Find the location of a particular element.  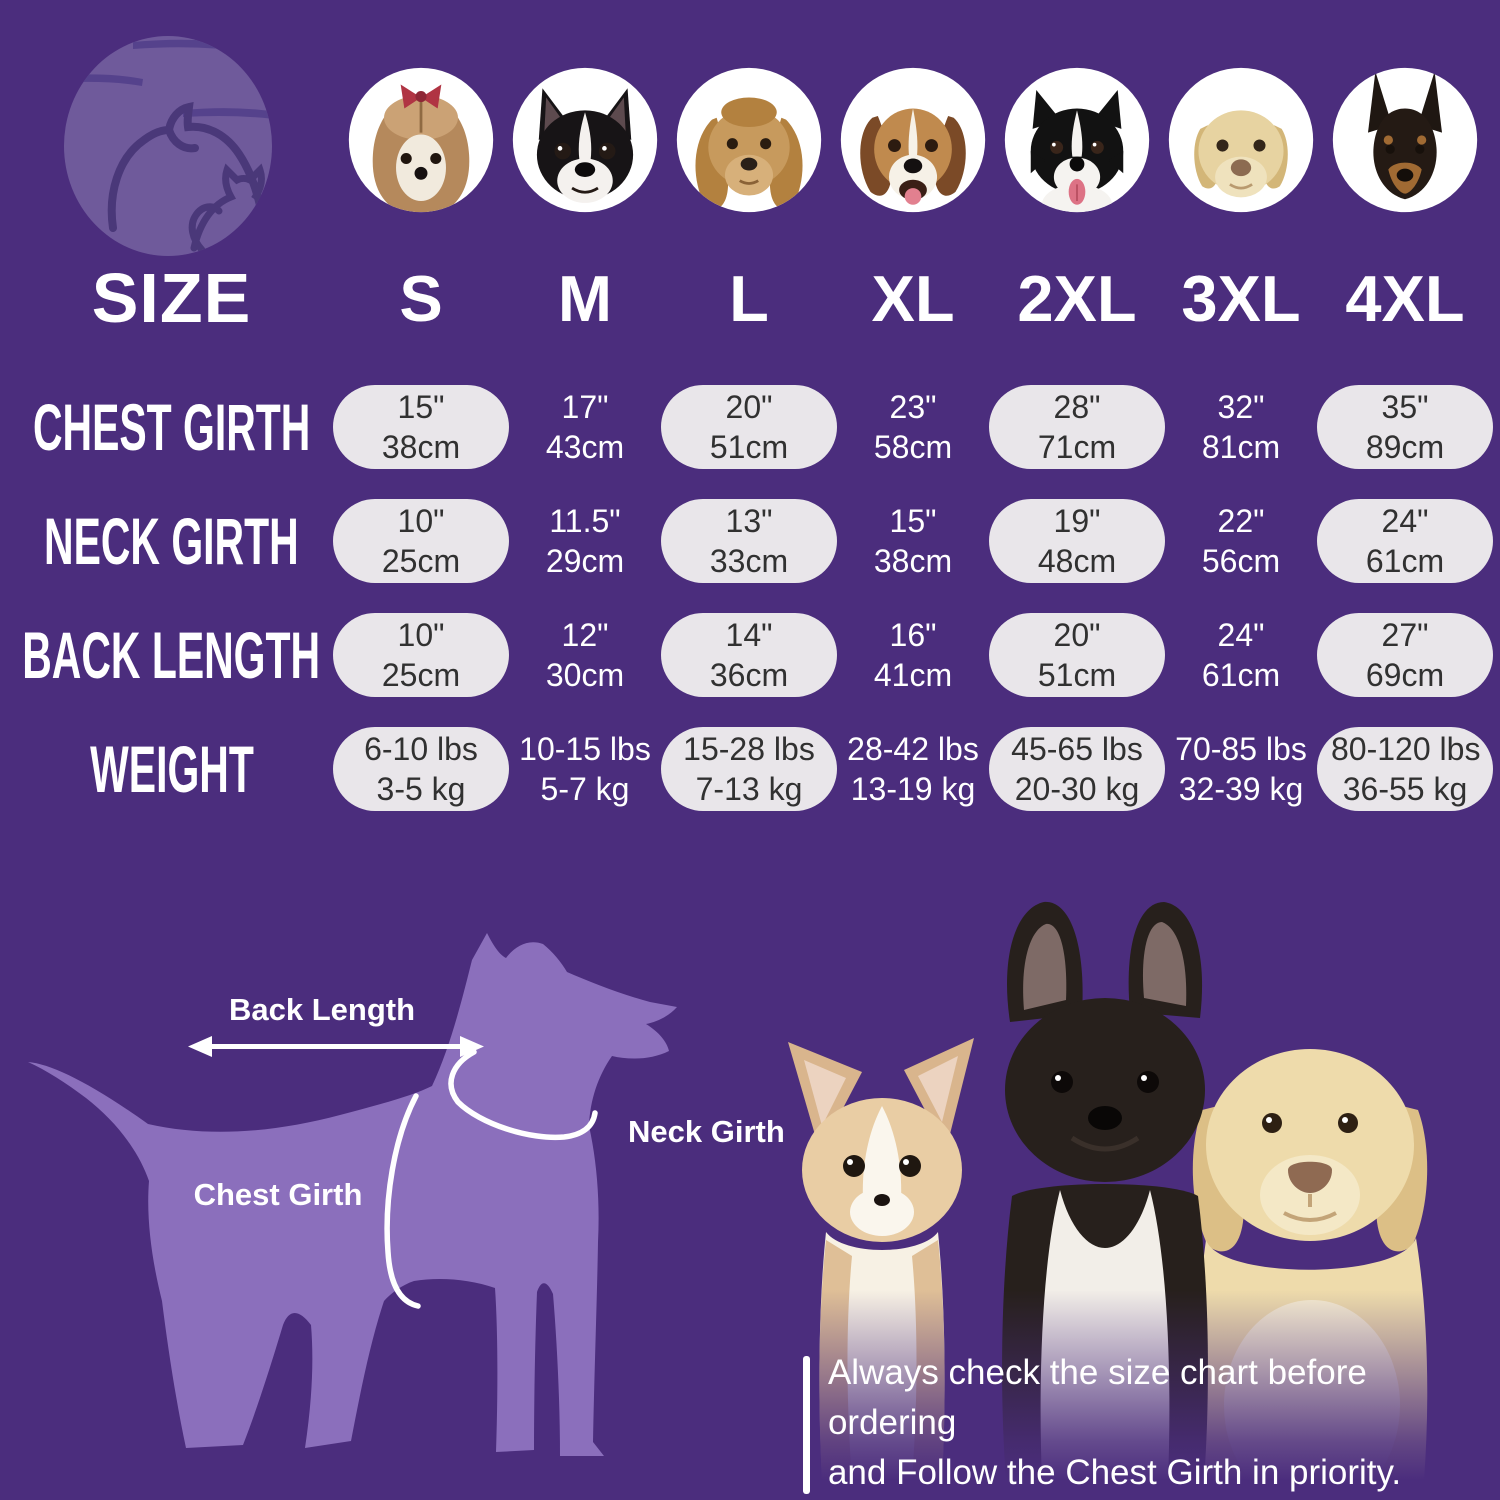

back-length-arrow is located at coordinates (336, 1046).